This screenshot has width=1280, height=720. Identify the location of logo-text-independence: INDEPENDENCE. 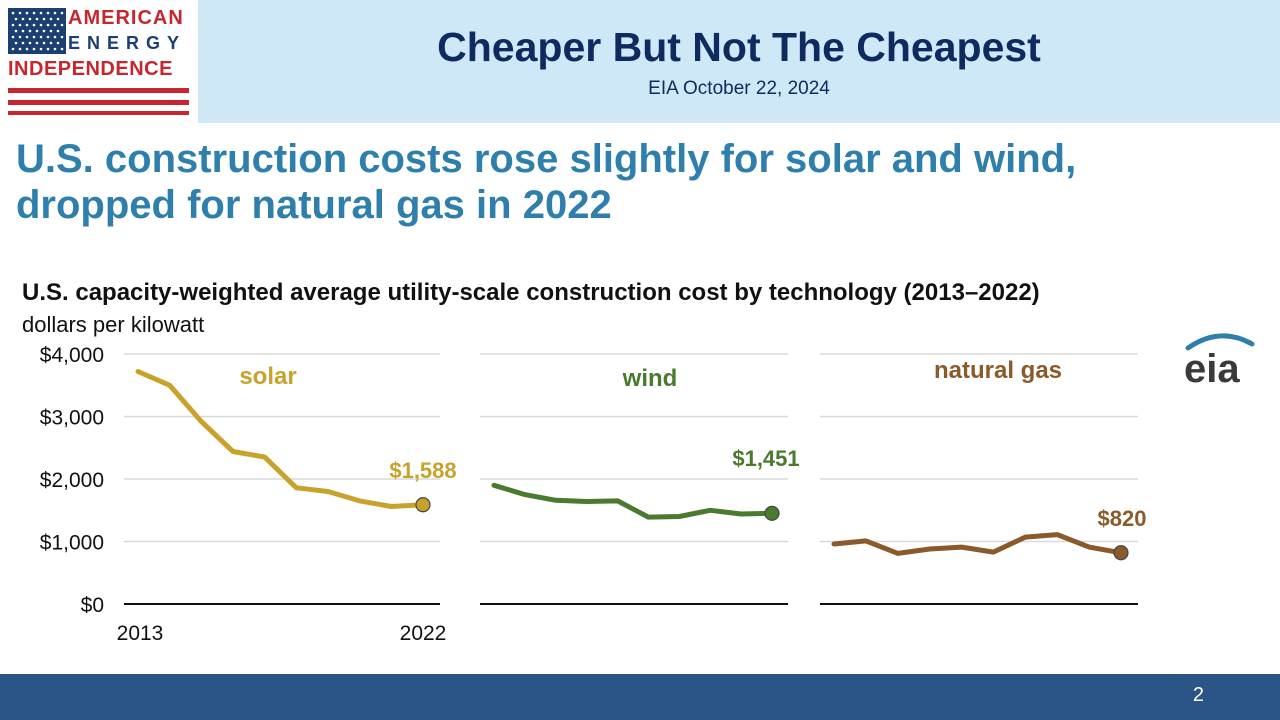
(90, 69).